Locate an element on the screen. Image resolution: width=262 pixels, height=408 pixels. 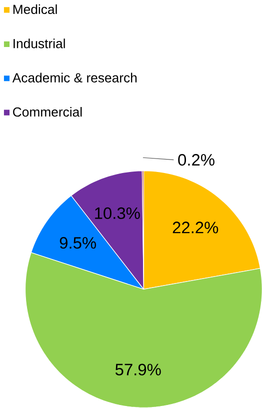
data-label: 22.2% is located at coordinates (195, 228).